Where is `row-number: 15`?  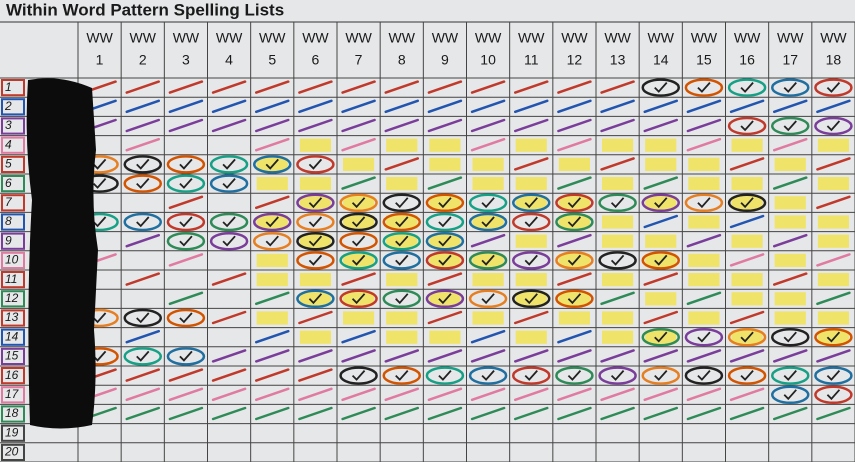 row-number: 15 is located at coordinates (12, 356).